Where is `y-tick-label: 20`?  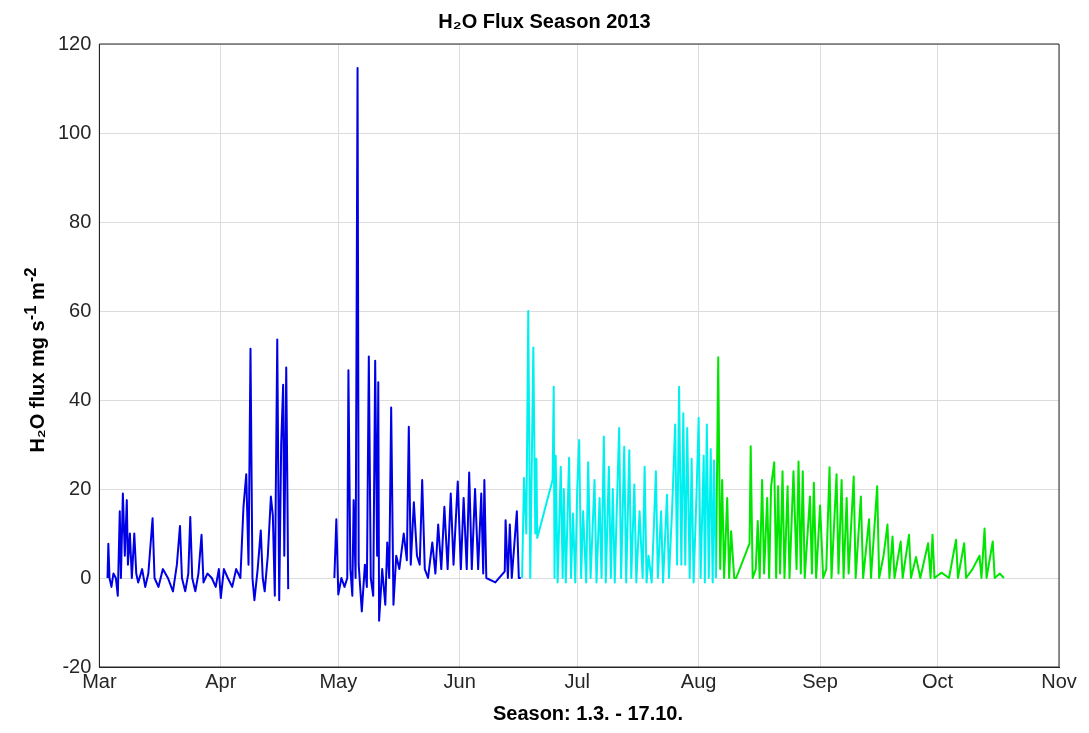
y-tick-label: 20 is located at coordinates (80, 487).